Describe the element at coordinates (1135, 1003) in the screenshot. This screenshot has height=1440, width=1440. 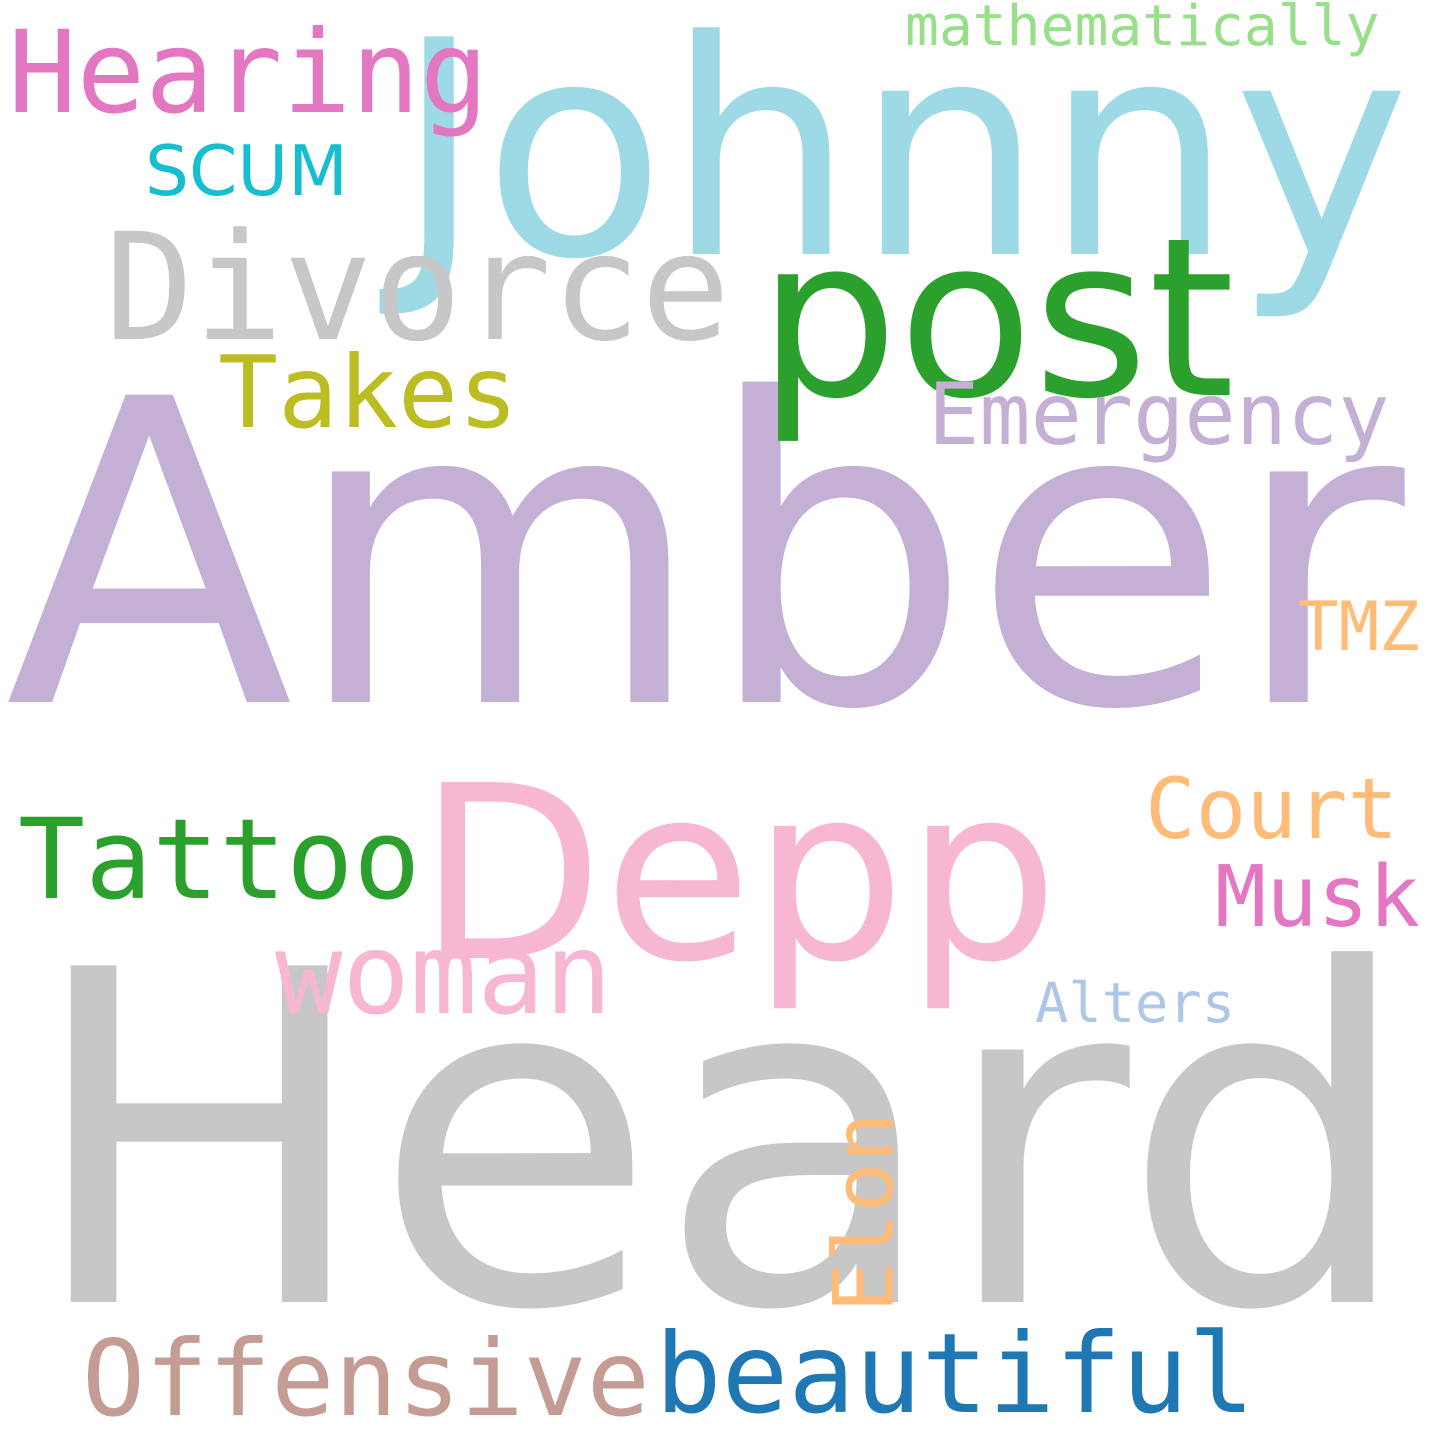
I see `word-alters: Alters` at that location.